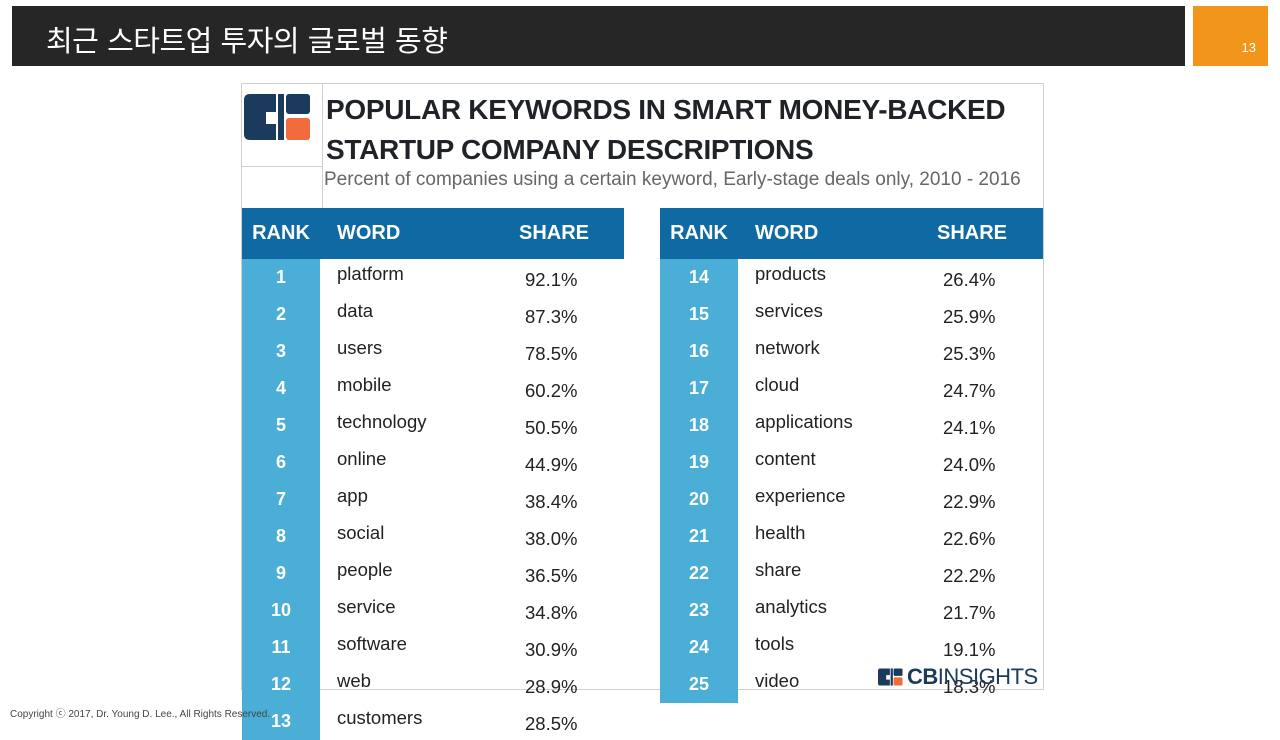 The width and height of the screenshot is (1280, 740). What do you see at coordinates (699, 314) in the screenshot?
I see `rank-cell: 15` at bounding box center [699, 314].